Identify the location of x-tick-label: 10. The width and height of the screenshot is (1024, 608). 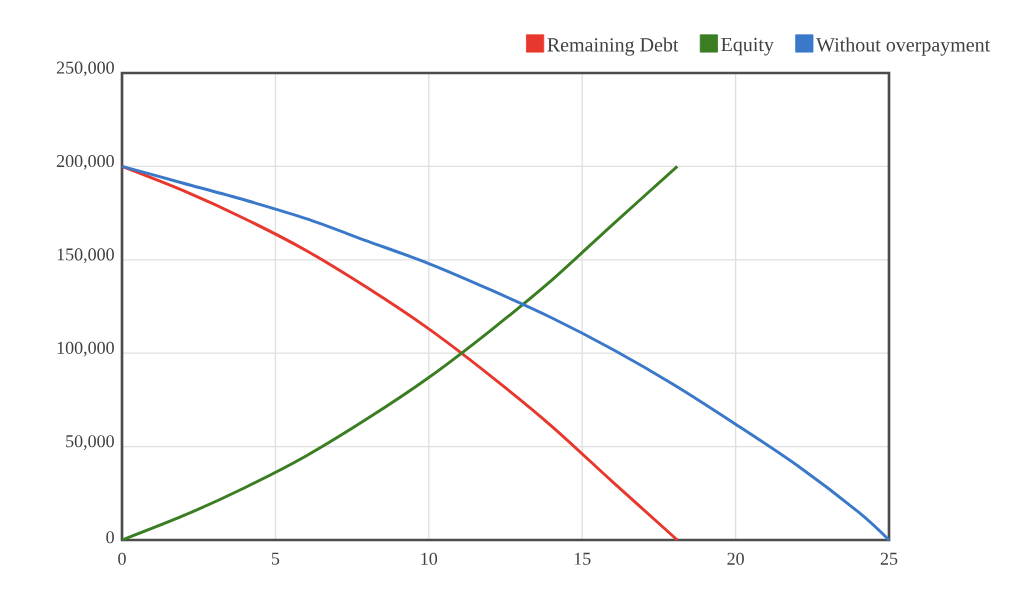
(429, 558).